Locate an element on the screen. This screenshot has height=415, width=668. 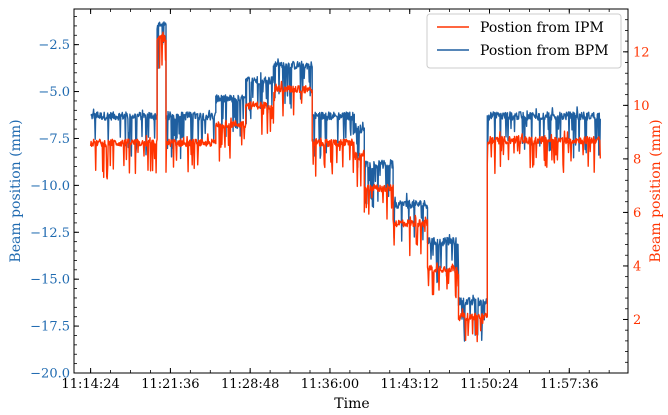
legend: Postion from IPM Postion from BPM is located at coordinates (524, 41).